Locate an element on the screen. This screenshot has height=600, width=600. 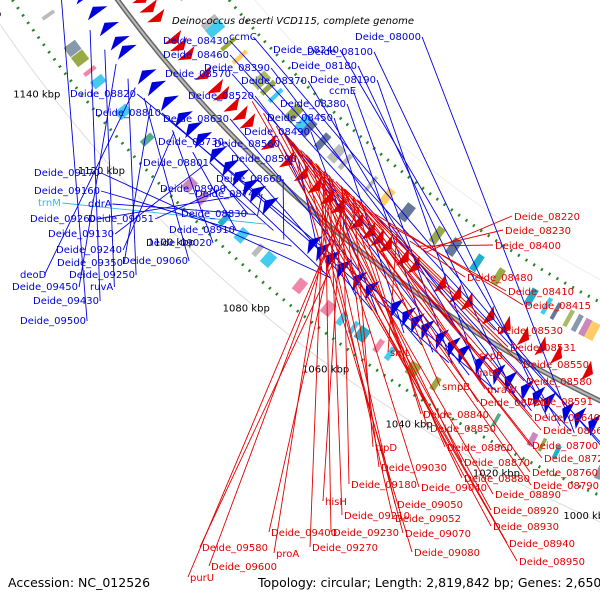
forward-gene-label: Deide_08460 is located at coordinates (196, 55).